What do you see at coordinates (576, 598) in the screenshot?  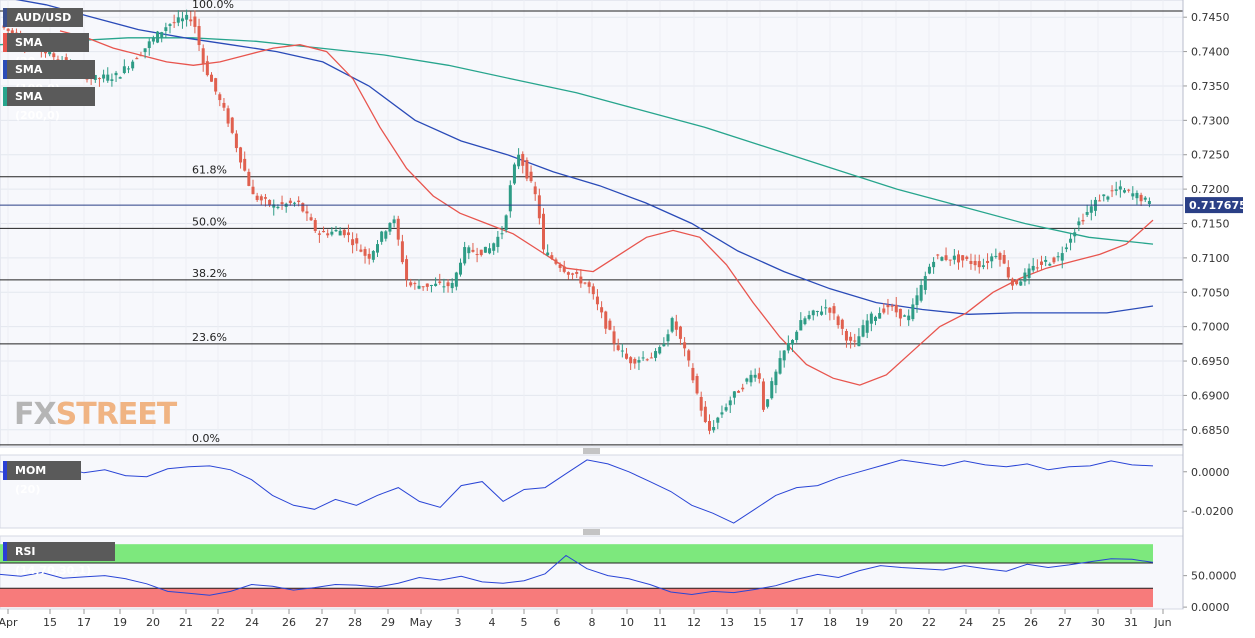 I see `rsi-oversold-zone` at bounding box center [576, 598].